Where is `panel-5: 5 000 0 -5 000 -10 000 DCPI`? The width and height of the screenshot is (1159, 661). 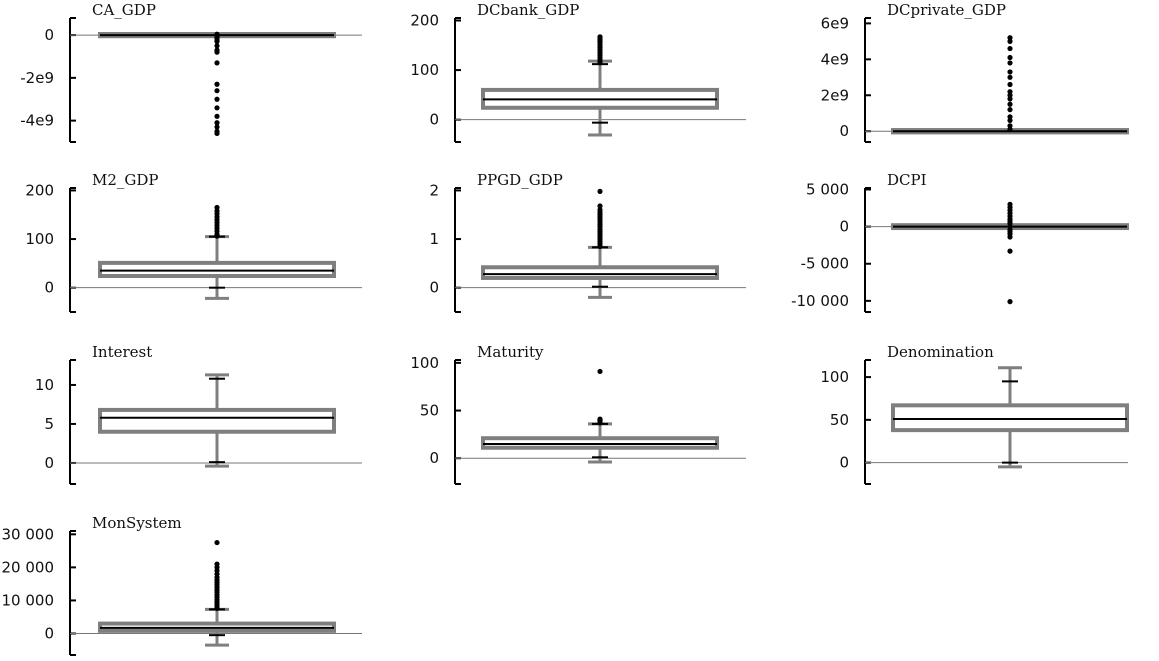
panel-5: 5 000 0 -5 000 -10 000 DCPI is located at coordinates (960, 242).